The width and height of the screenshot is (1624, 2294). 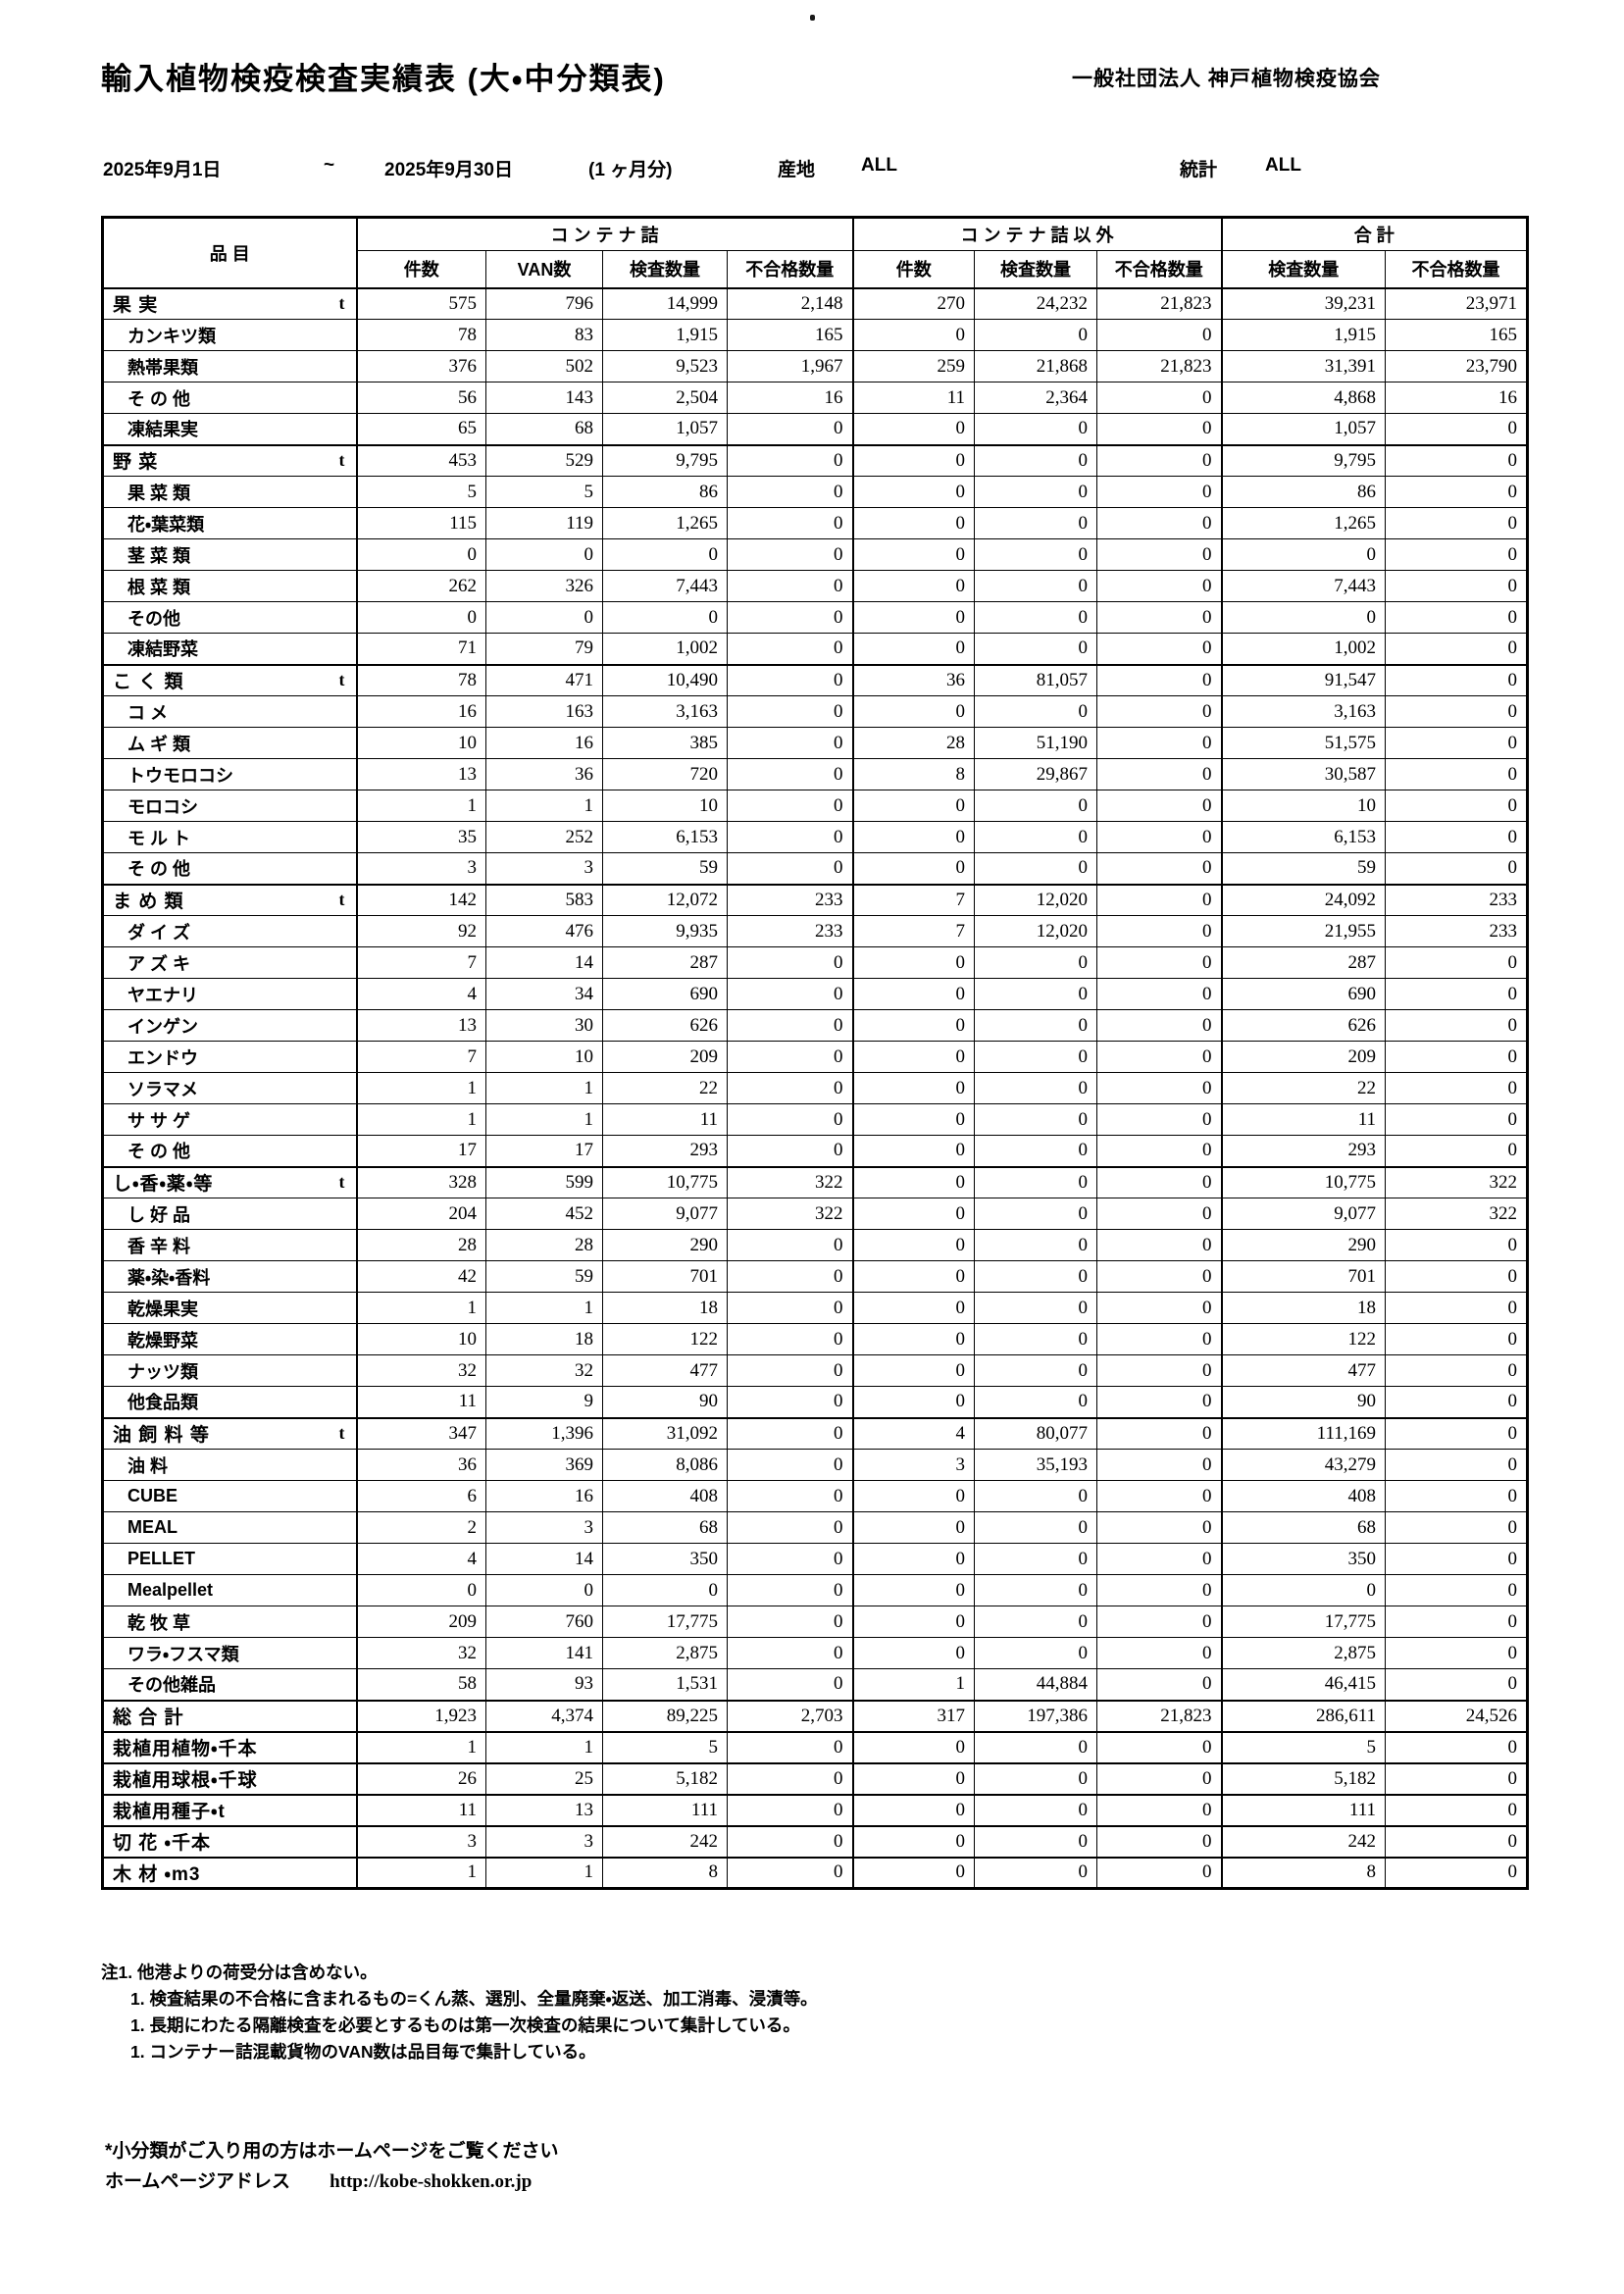 What do you see at coordinates (1035, 366) in the screenshot?
I see `value-cell: 21,868` at bounding box center [1035, 366].